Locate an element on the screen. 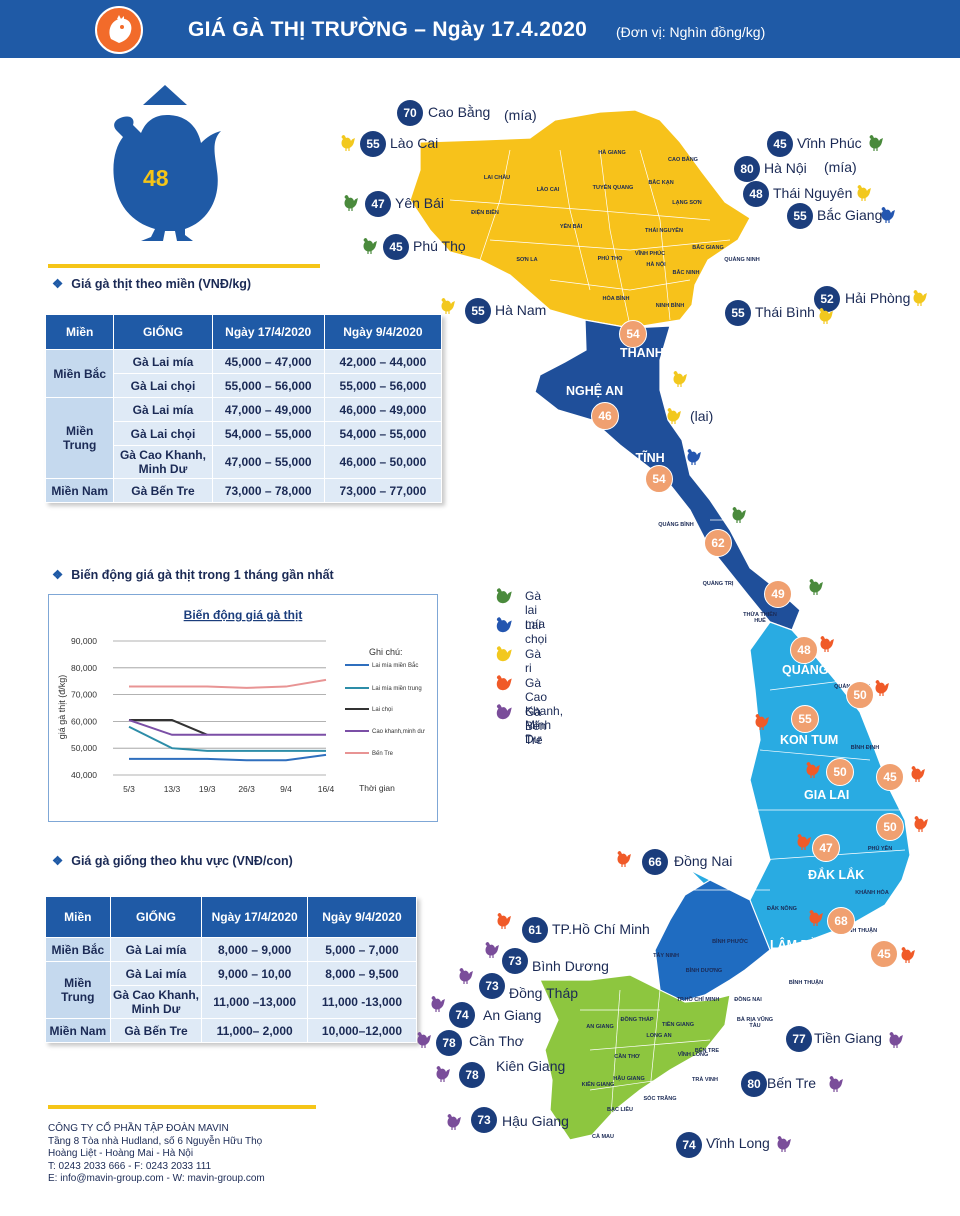  price-badge: 48 is located at coordinates (756, 194).